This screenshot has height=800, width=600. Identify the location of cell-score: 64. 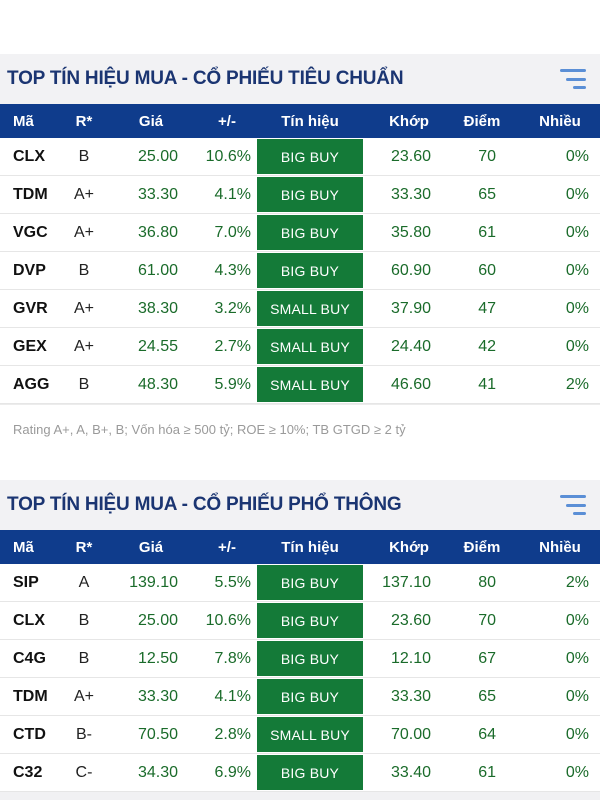
(487, 734).